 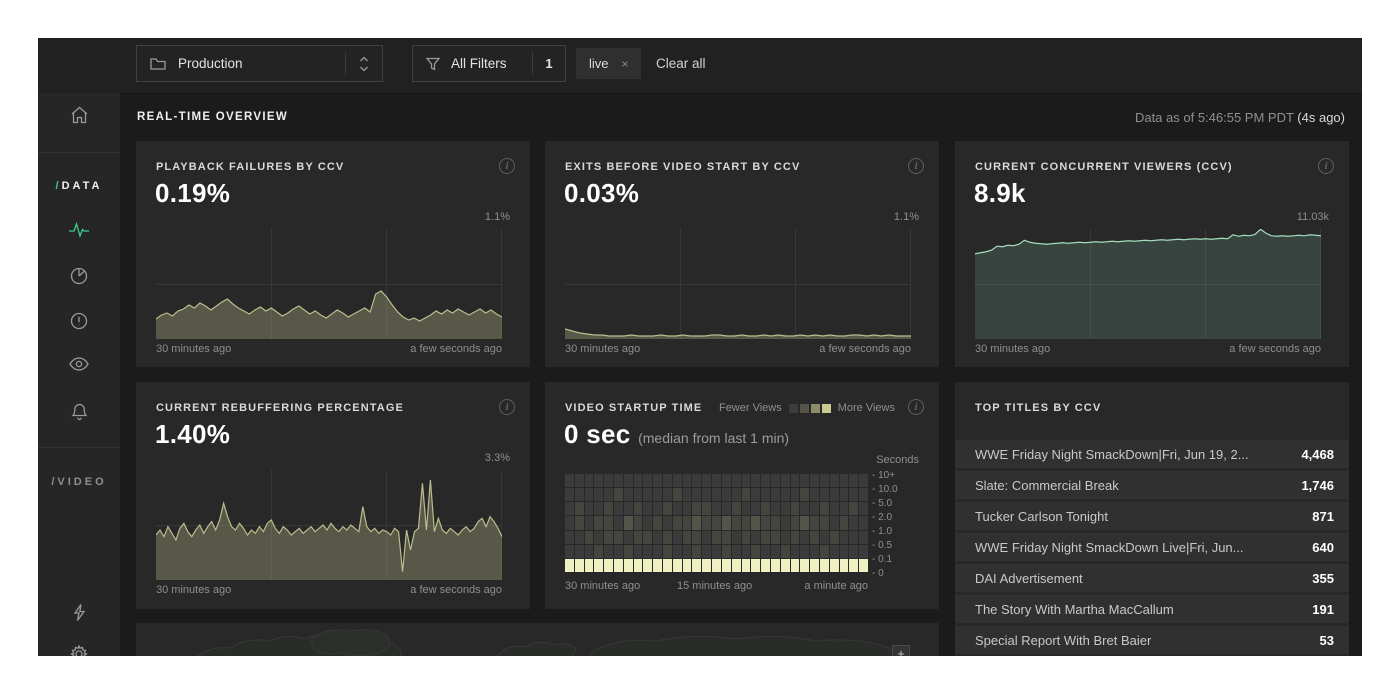 What do you see at coordinates (489, 63) in the screenshot?
I see `all-filters-button: All Filters 1` at bounding box center [489, 63].